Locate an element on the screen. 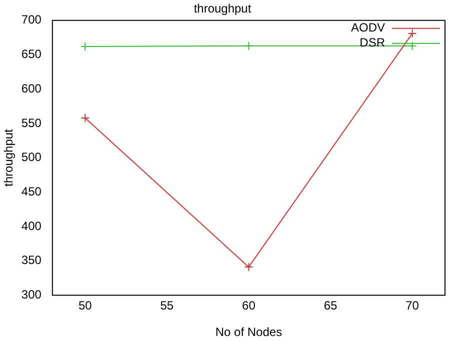  y-axis-title: throughput is located at coordinates (9, 157).